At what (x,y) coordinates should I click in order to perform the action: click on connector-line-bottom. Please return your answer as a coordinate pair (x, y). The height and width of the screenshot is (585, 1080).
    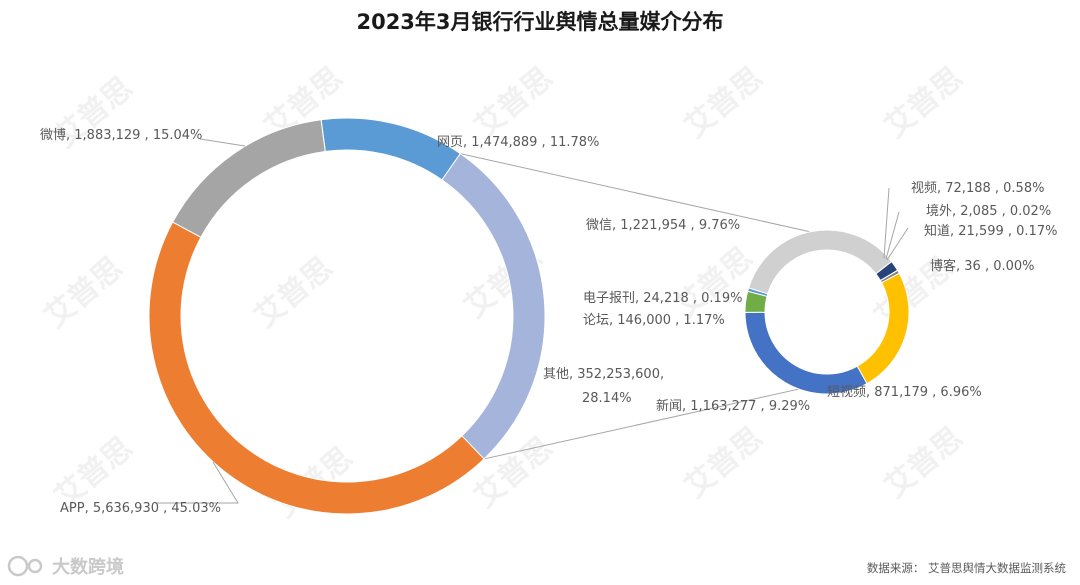
    Looking at the image, I should click on (641, 424).